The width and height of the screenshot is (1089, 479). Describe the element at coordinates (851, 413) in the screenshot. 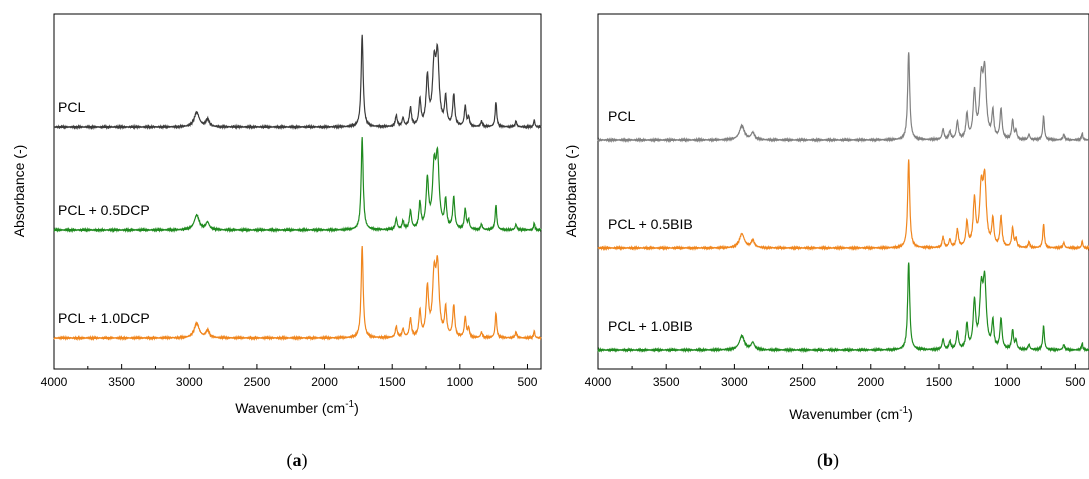

I see `x-axis-title-b: Wavenumber (cm-1)` at that location.